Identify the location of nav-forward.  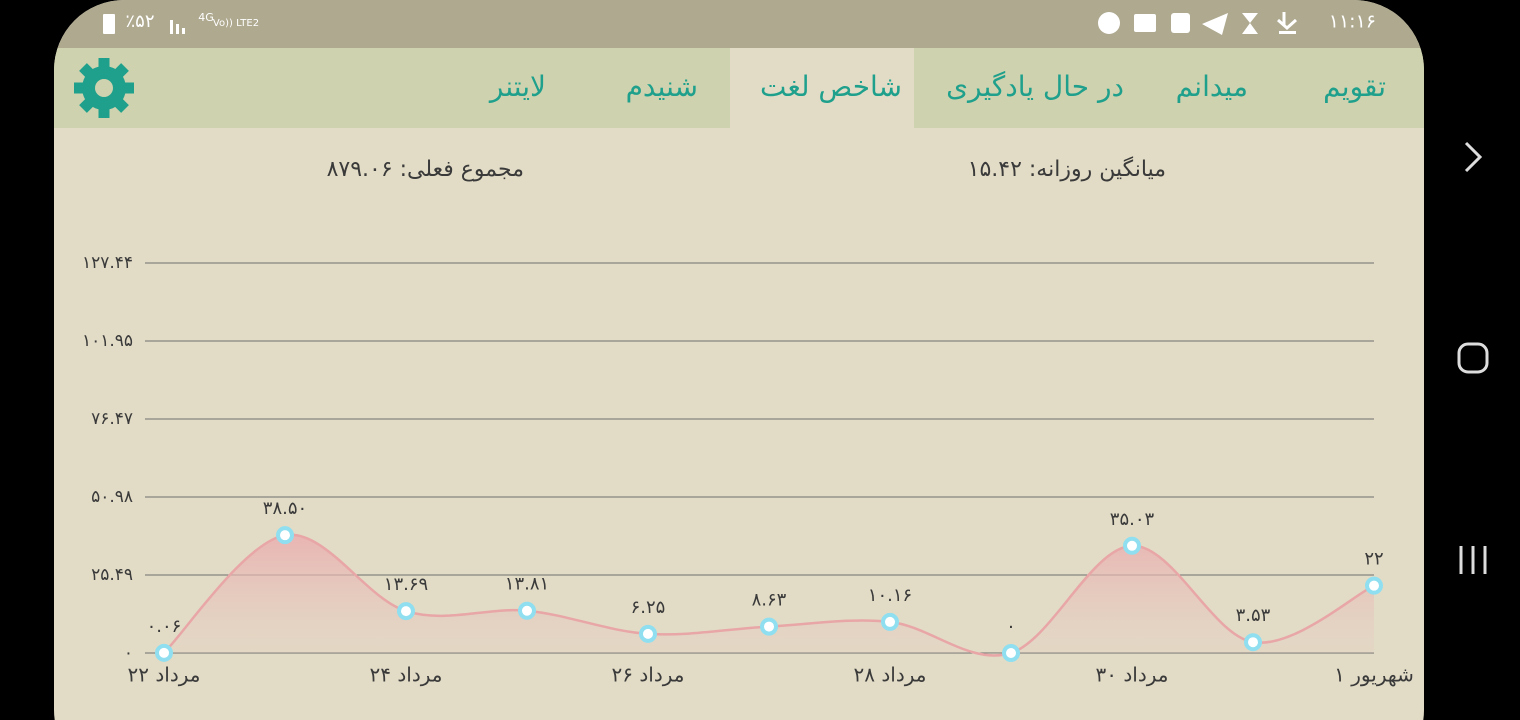
(1473, 157).